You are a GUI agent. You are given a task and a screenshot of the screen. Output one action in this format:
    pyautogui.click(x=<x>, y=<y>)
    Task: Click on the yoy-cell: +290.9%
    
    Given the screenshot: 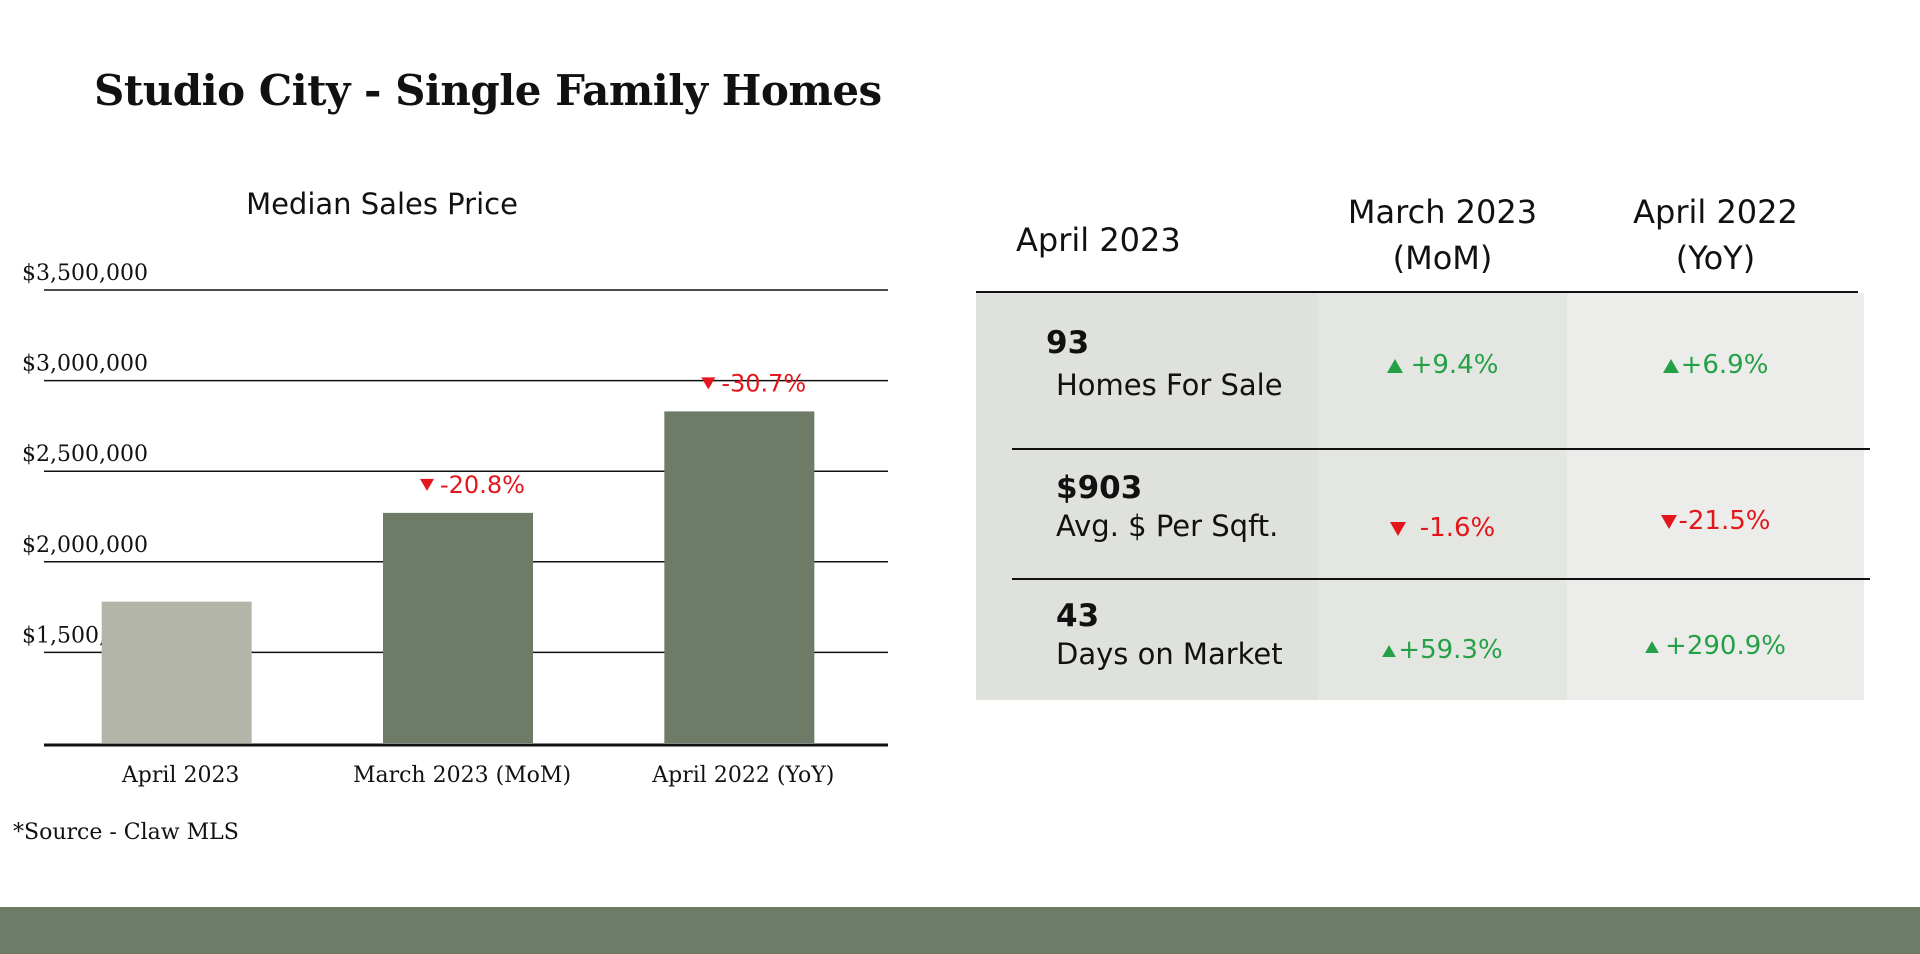 What is the action you would take?
    pyautogui.click(x=1715, y=640)
    